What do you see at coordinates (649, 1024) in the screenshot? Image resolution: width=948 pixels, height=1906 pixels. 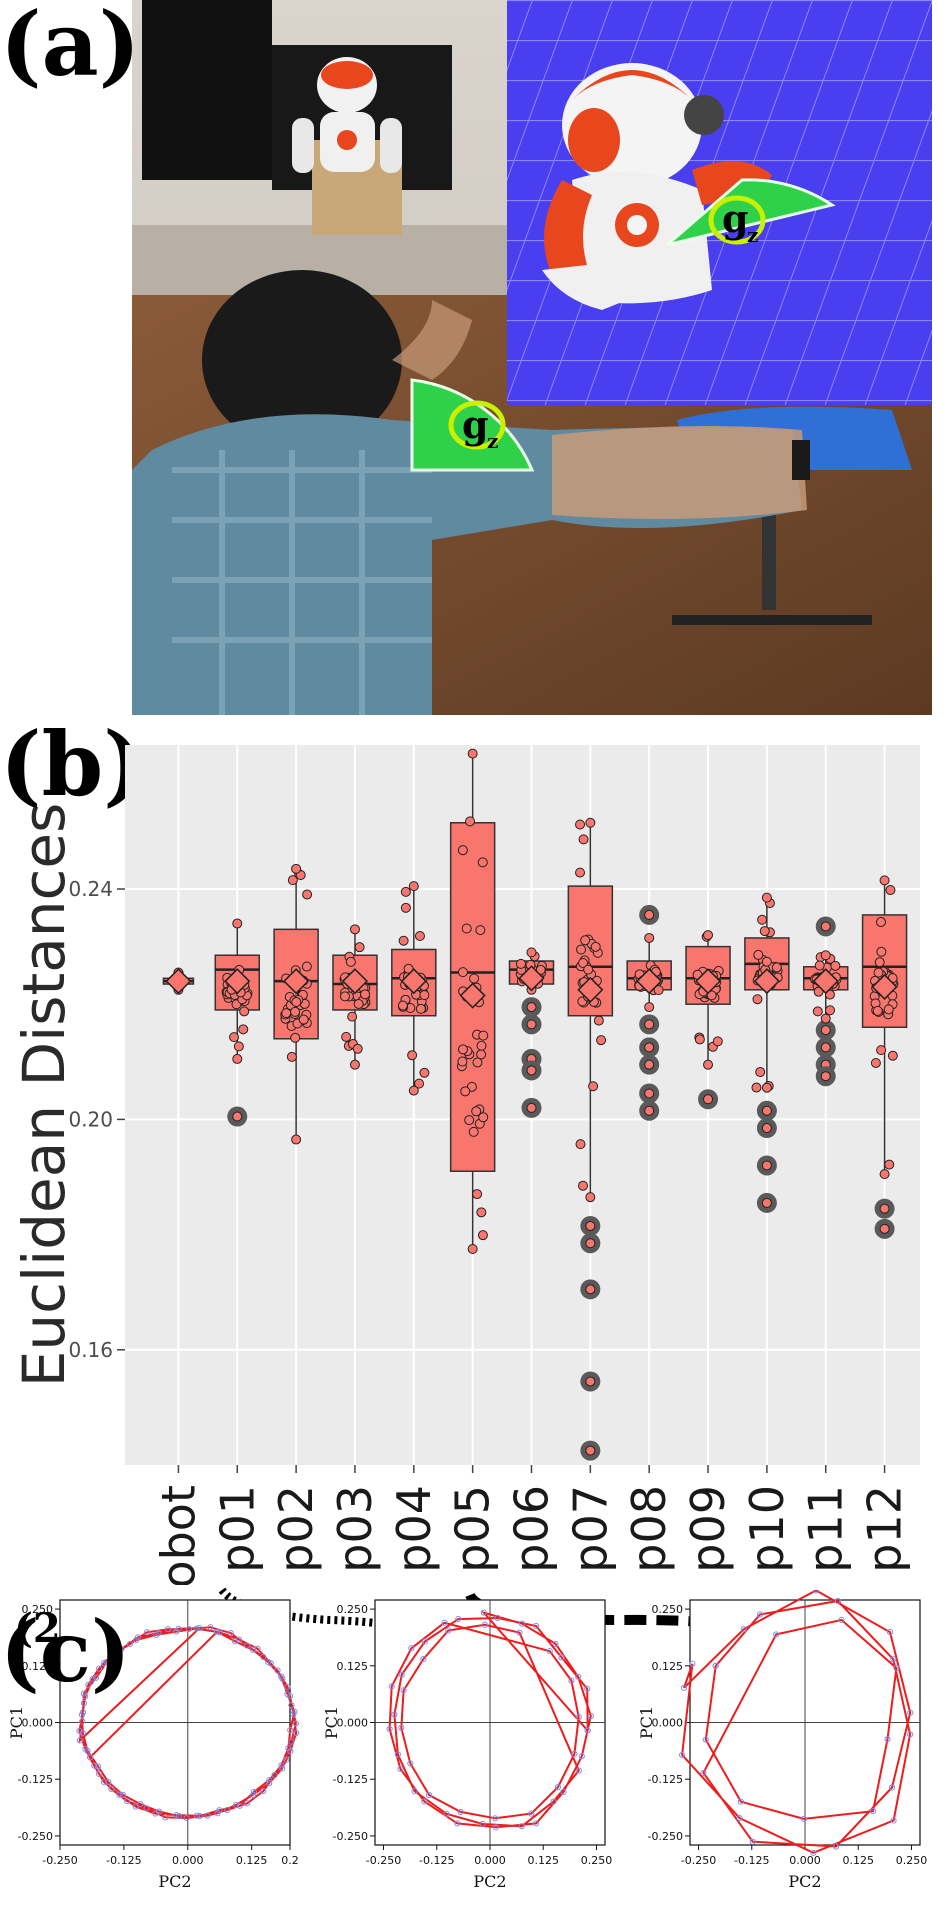 I see `outlier-point-p08` at bounding box center [649, 1024].